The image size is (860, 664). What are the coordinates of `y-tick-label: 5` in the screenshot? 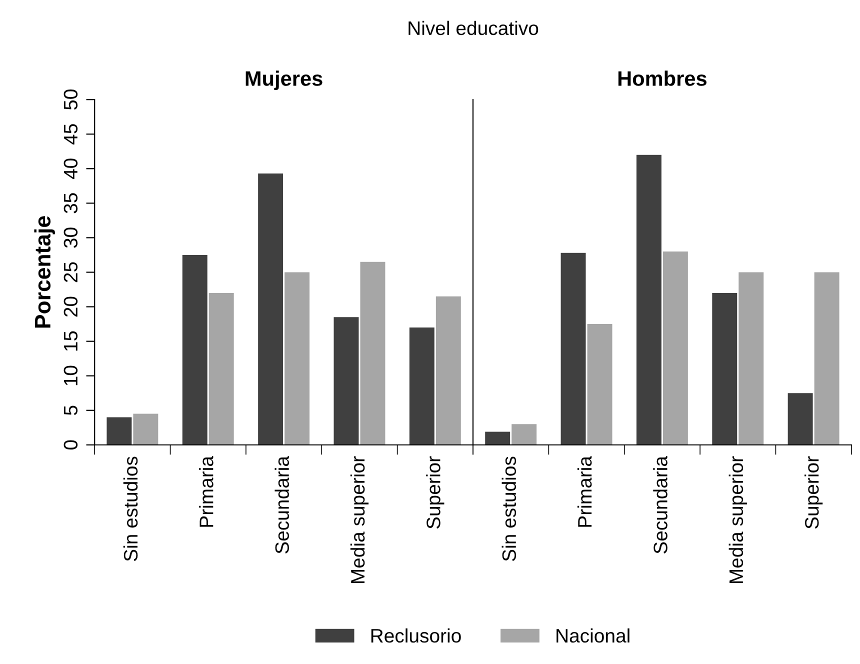 It's located at (71, 410).